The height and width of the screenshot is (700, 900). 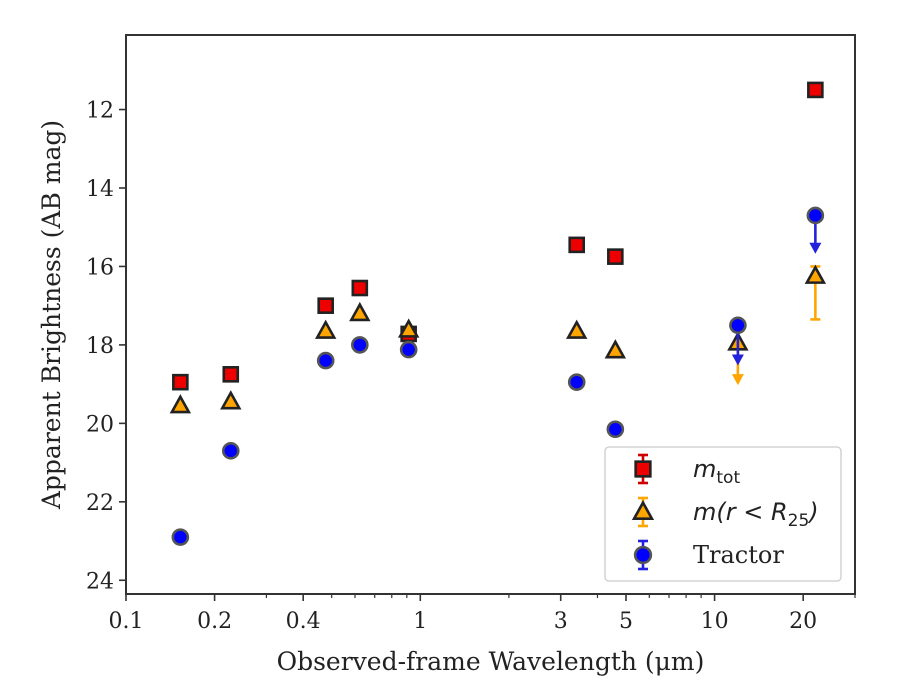 What do you see at coordinates (51, 315) in the screenshot?
I see `y-axis-label: Apparent Brightness (AB mag)` at bounding box center [51, 315].